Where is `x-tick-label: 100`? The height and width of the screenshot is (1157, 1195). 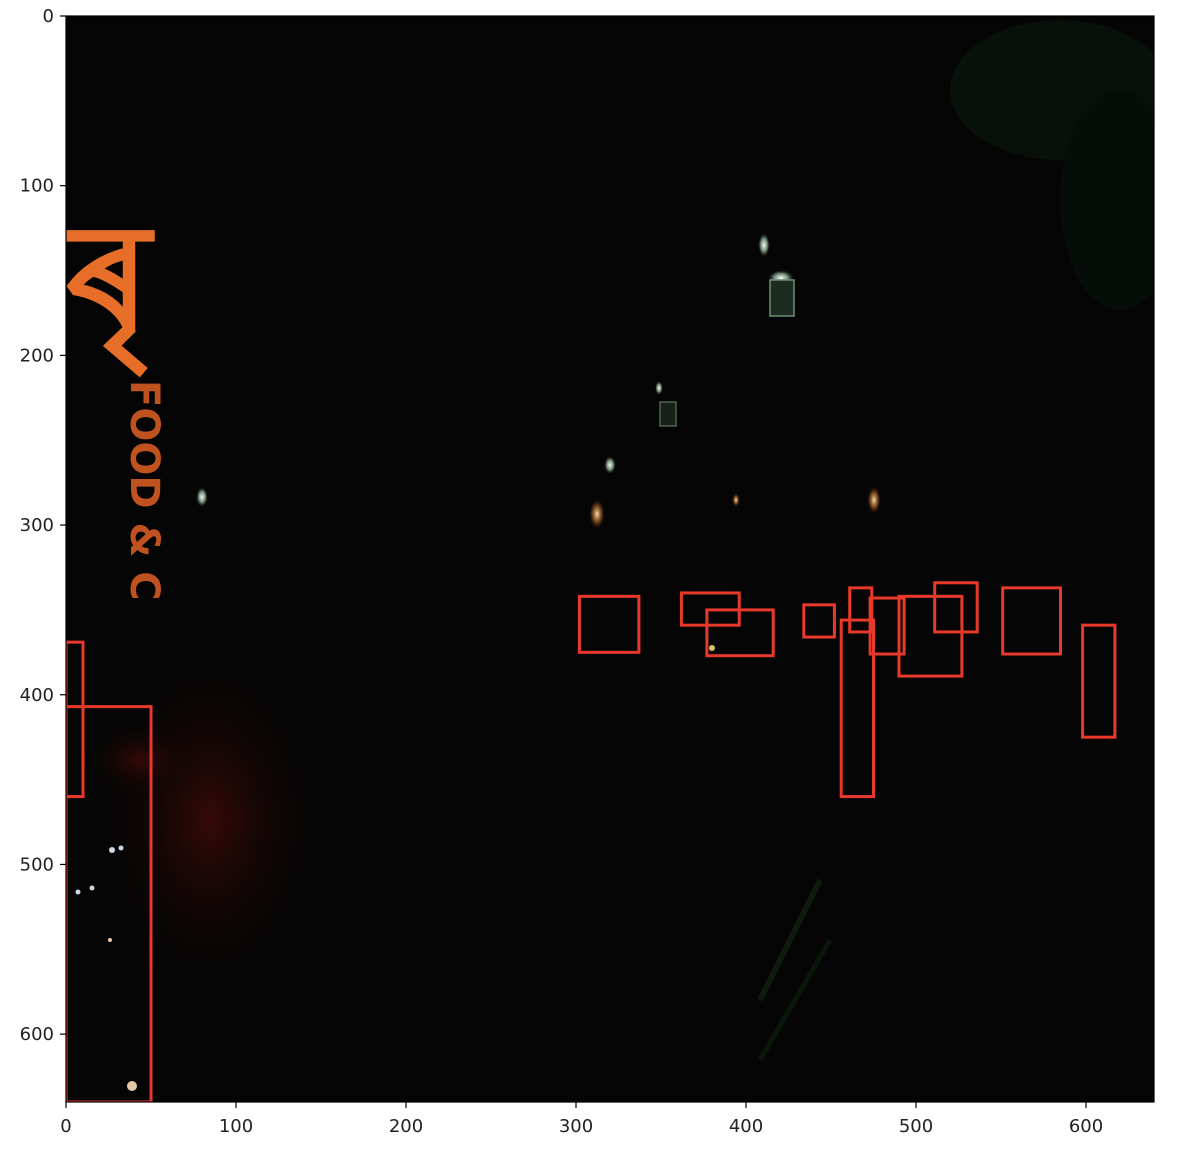
x-tick-label: 100 is located at coordinates (236, 1126).